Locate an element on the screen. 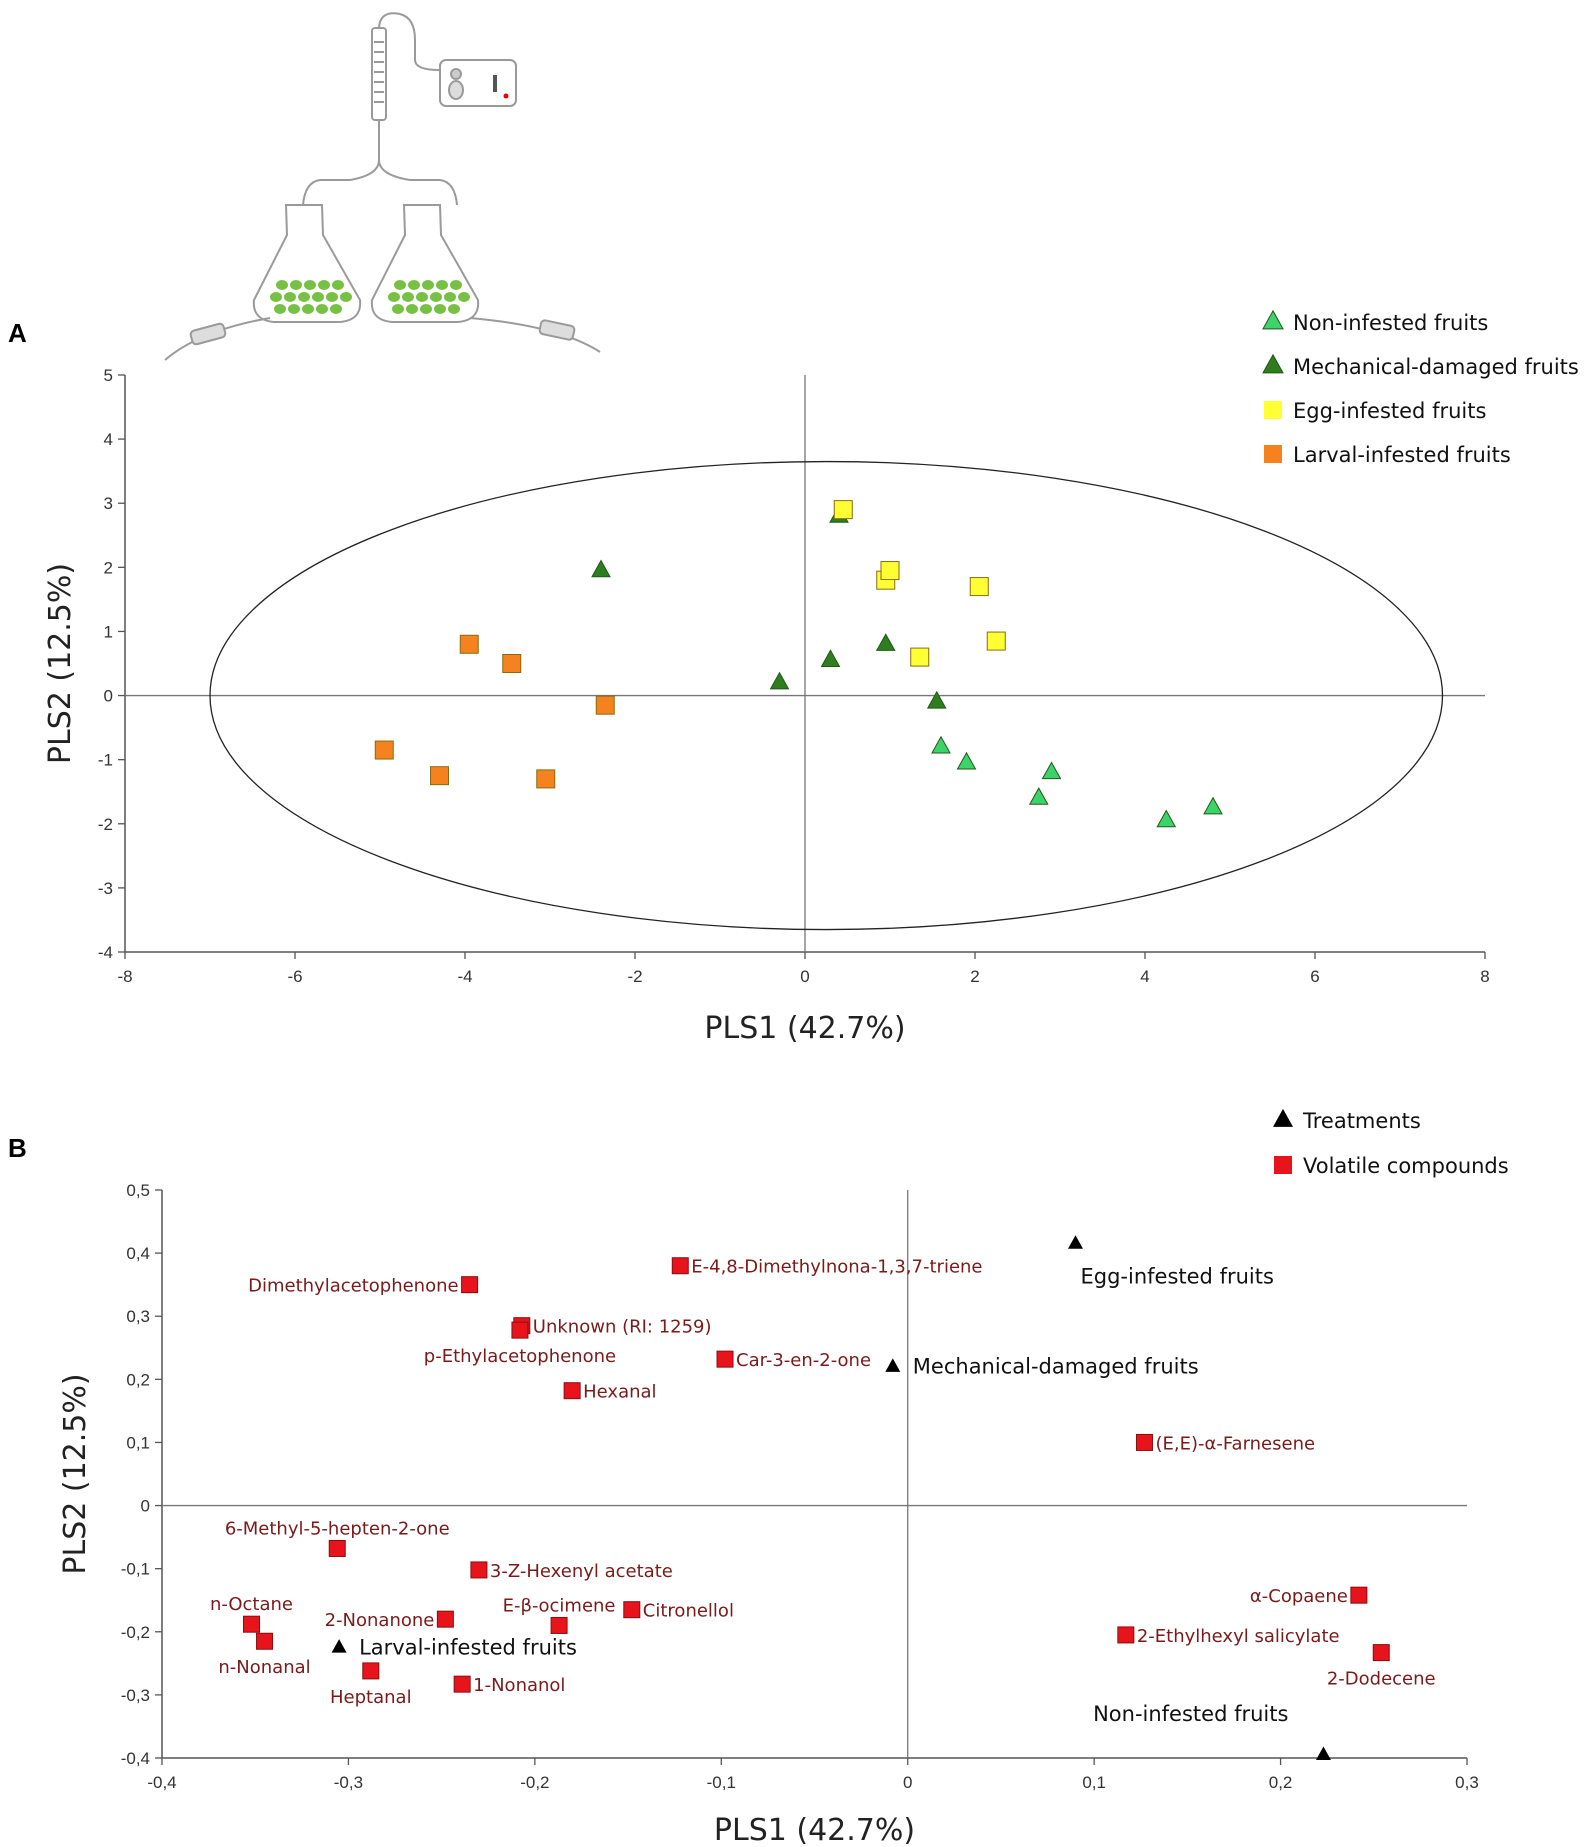 The image size is (1595, 1847). compound-label: Dimethylacetophenone is located at coordinates (353, 1286).